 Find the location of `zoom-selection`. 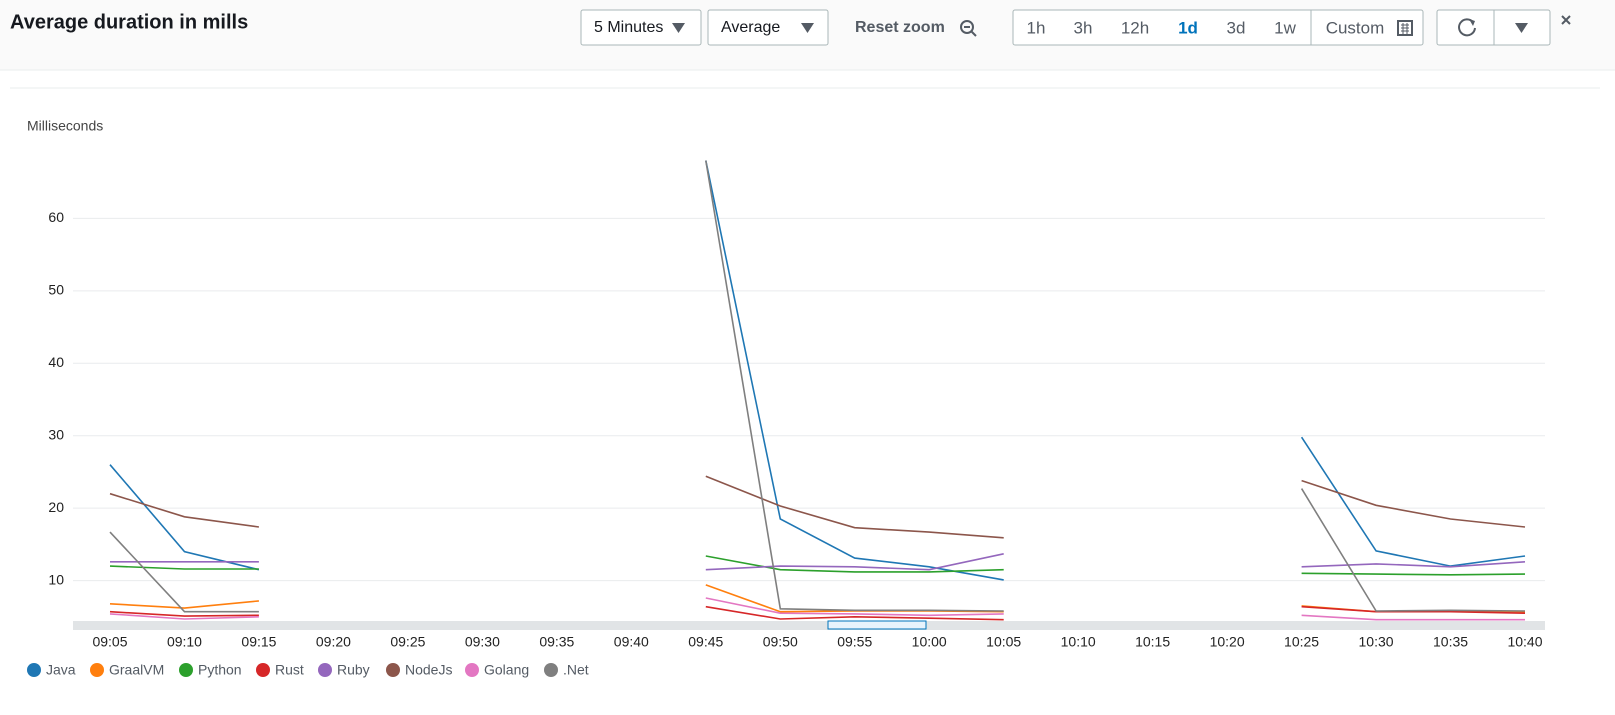

zoom-selection is located at coordinates (877, 625).